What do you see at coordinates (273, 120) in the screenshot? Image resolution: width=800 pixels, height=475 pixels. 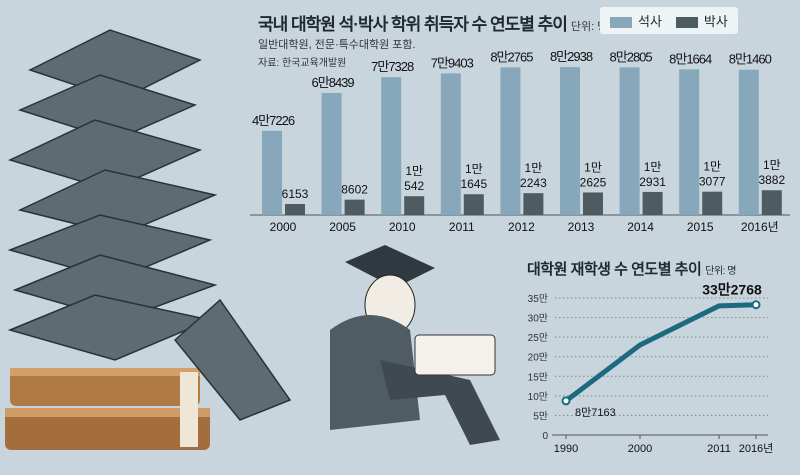 I see `bar-label-master: 4만7226` at bounding box center [273, 120].